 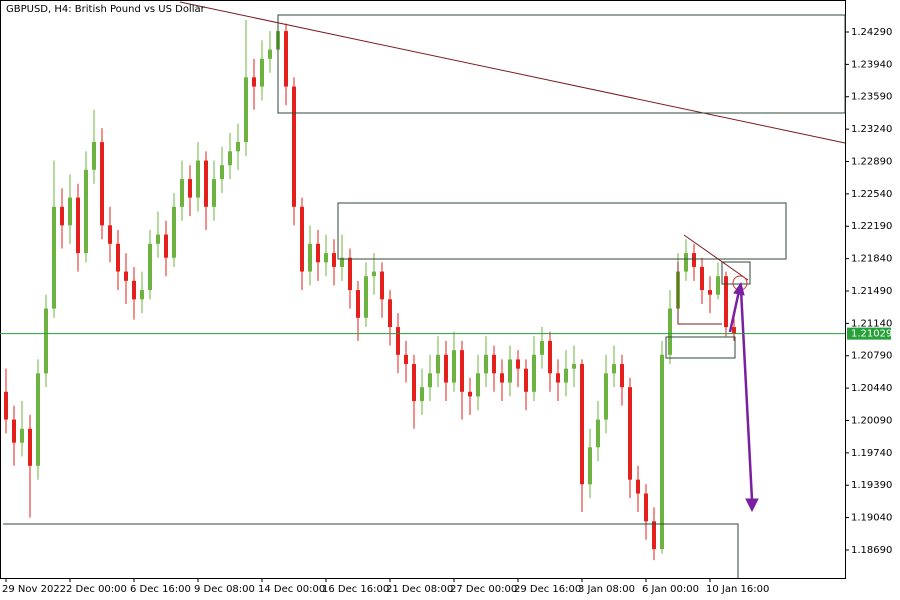 I want to click on y-tick-label: 1.23240, so click(x=871, y=129).